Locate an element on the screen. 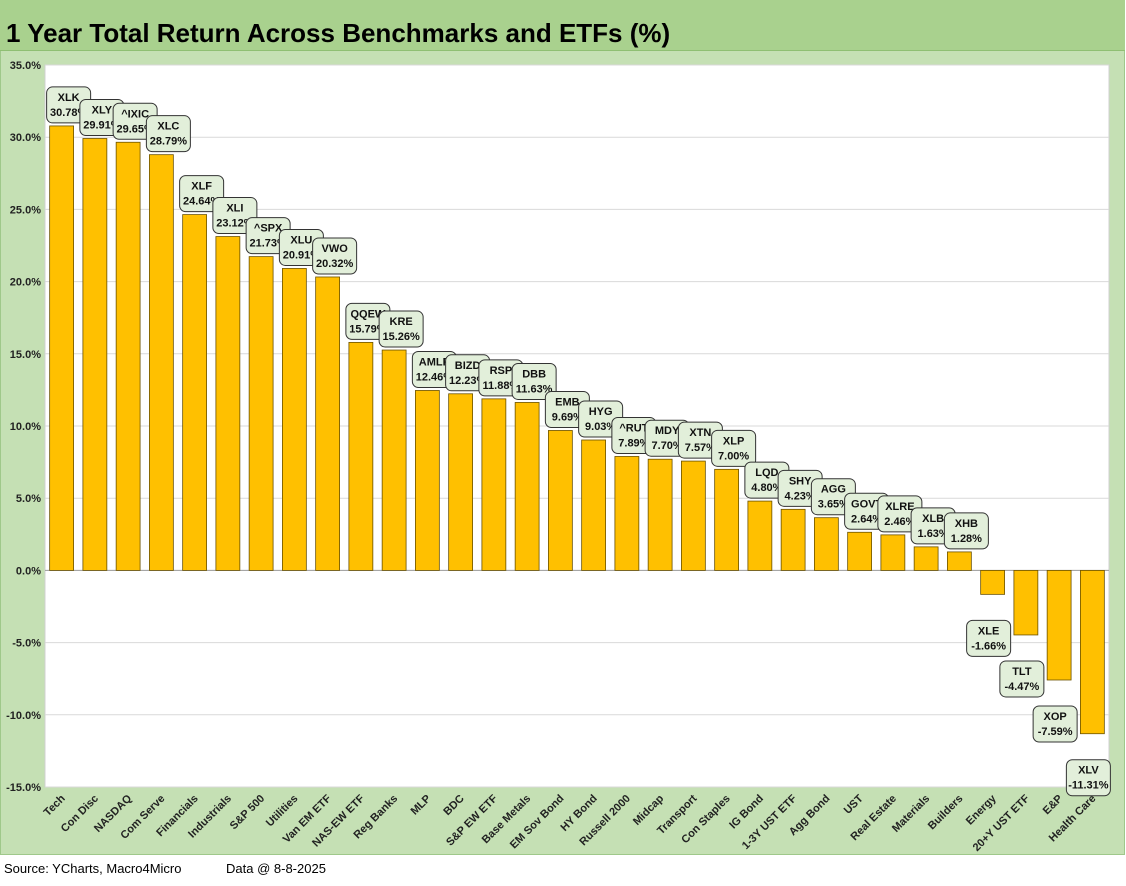 This screenshot has width=1126, height=886. value-label: 7.57% is located at coordinates (700, 448).